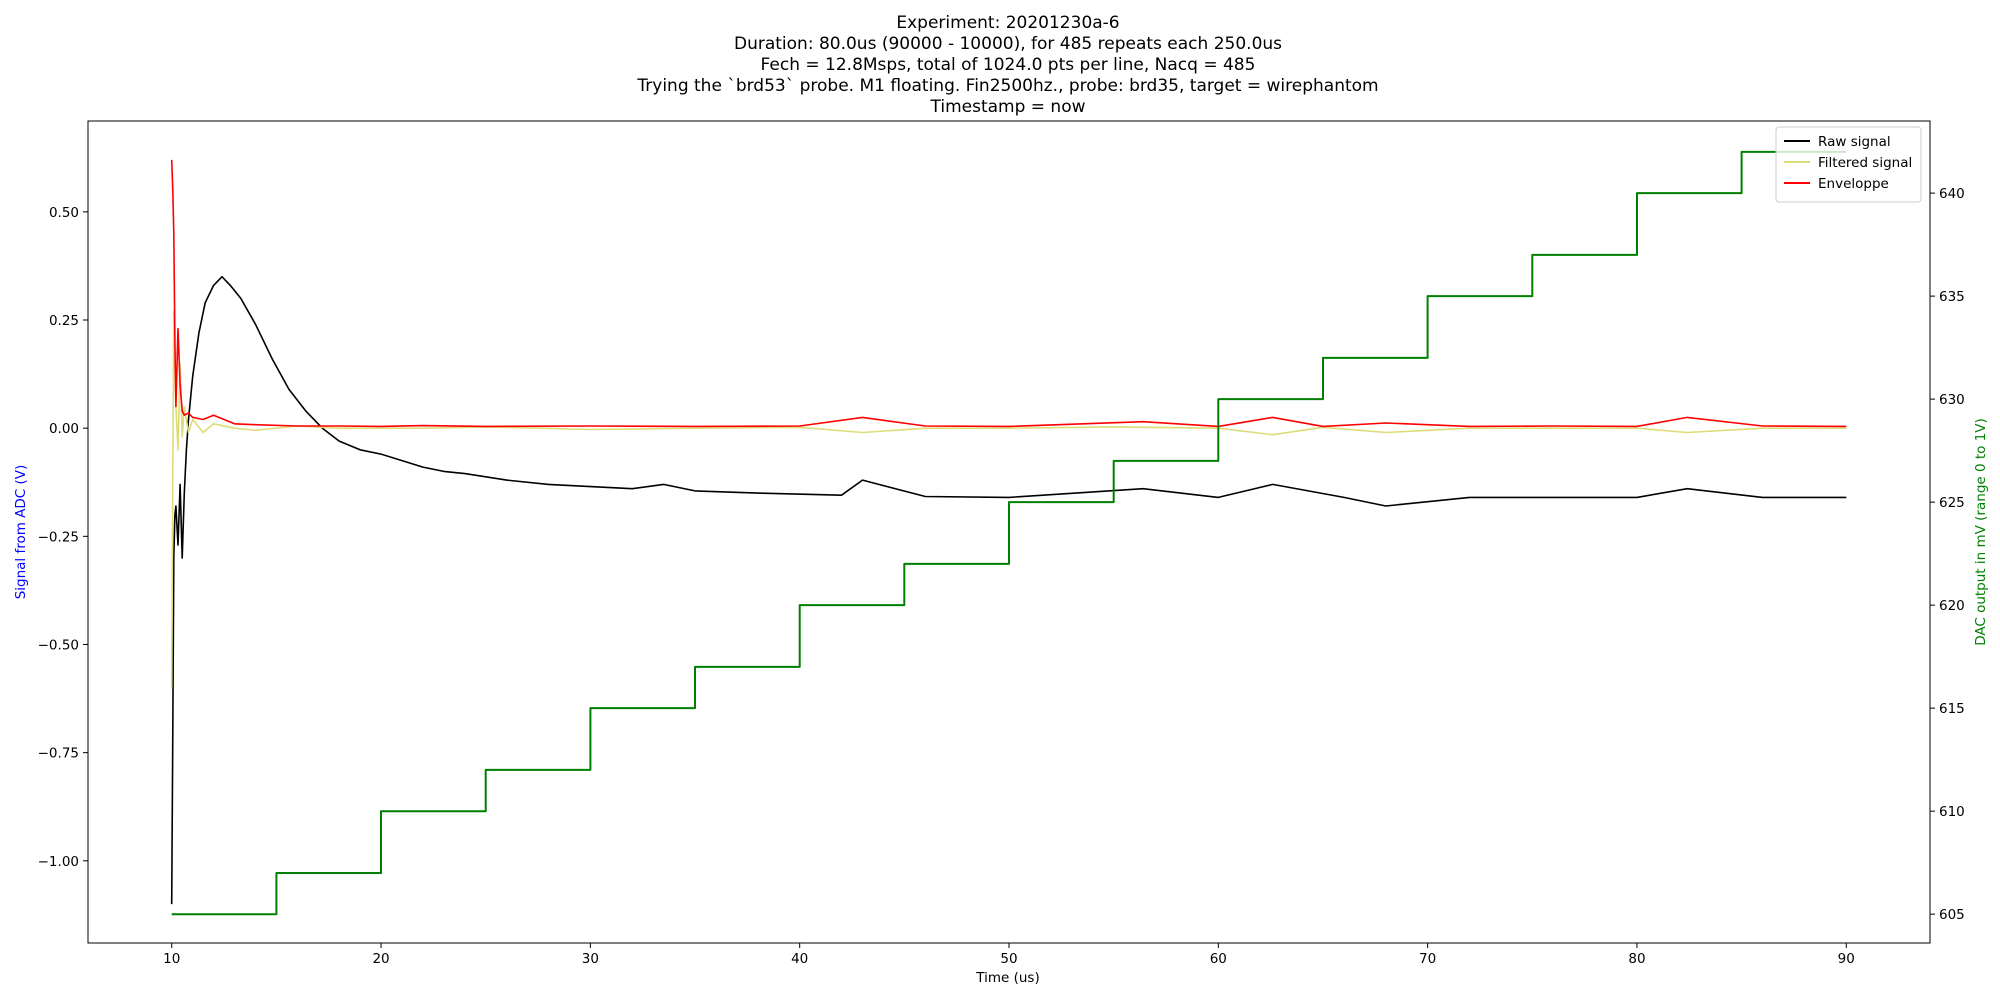 Image resolution: width=2000 pixels, height=1000 pixels. What do you see at coordinates (1952, 709) in the screenshot?
I see `y-tick-label-right: 615` at bounding box center [1952, 709].